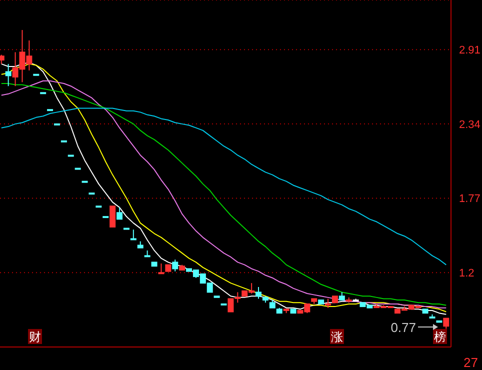  What do you see at coordinates (469, 124) in the screenshot?
I see `y-tick-label: 2.34` at bounding box center [469, 124].